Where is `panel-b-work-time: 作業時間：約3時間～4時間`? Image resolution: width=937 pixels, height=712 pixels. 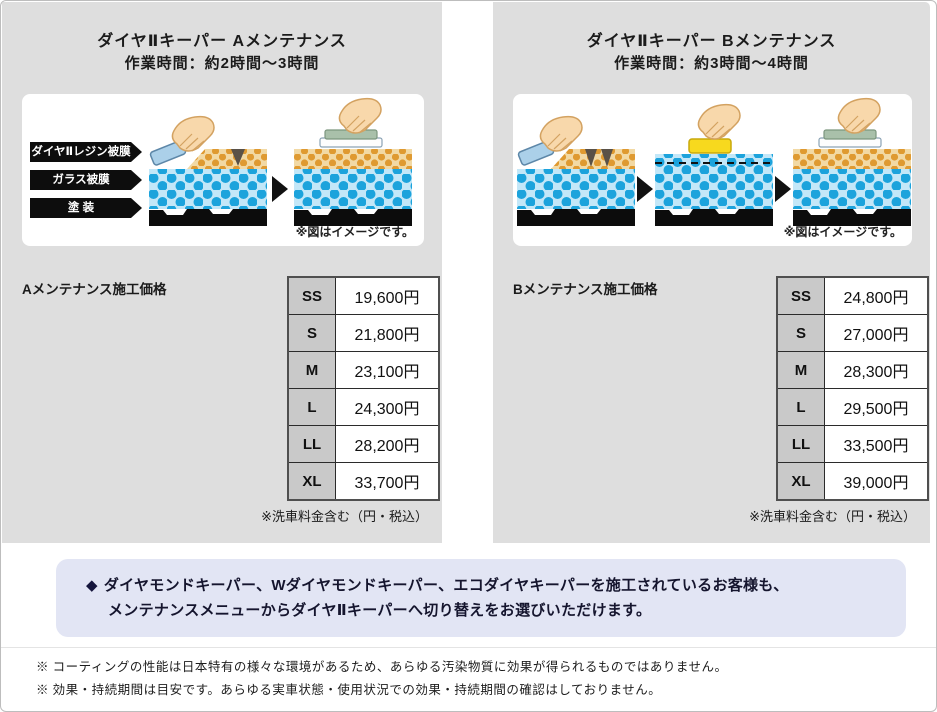
panel-b-work-time: 作業時間：約3時間～4時間 is located at coordinates (711, 63).